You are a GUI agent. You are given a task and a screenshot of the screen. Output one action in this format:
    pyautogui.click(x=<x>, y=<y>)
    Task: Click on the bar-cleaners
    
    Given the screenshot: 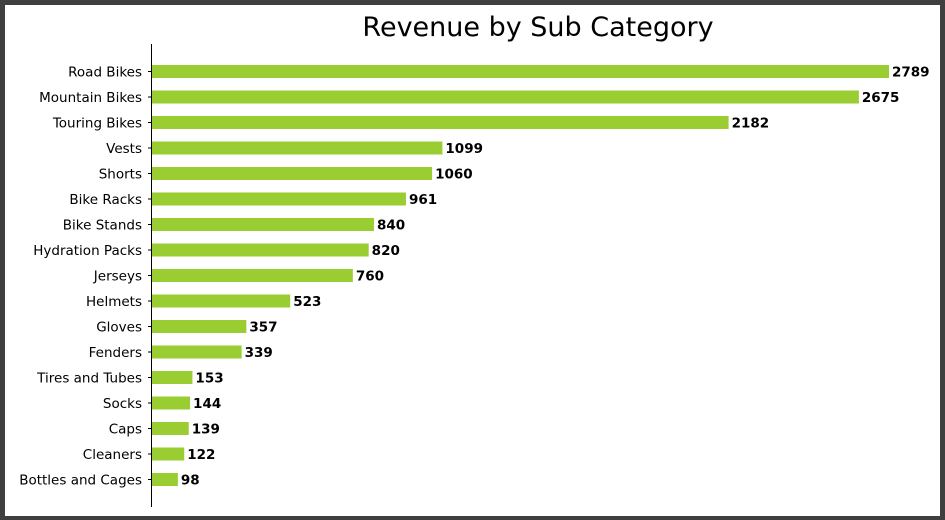 What is the action you would take?
    pyautogui.click(x=168, y=454)
    